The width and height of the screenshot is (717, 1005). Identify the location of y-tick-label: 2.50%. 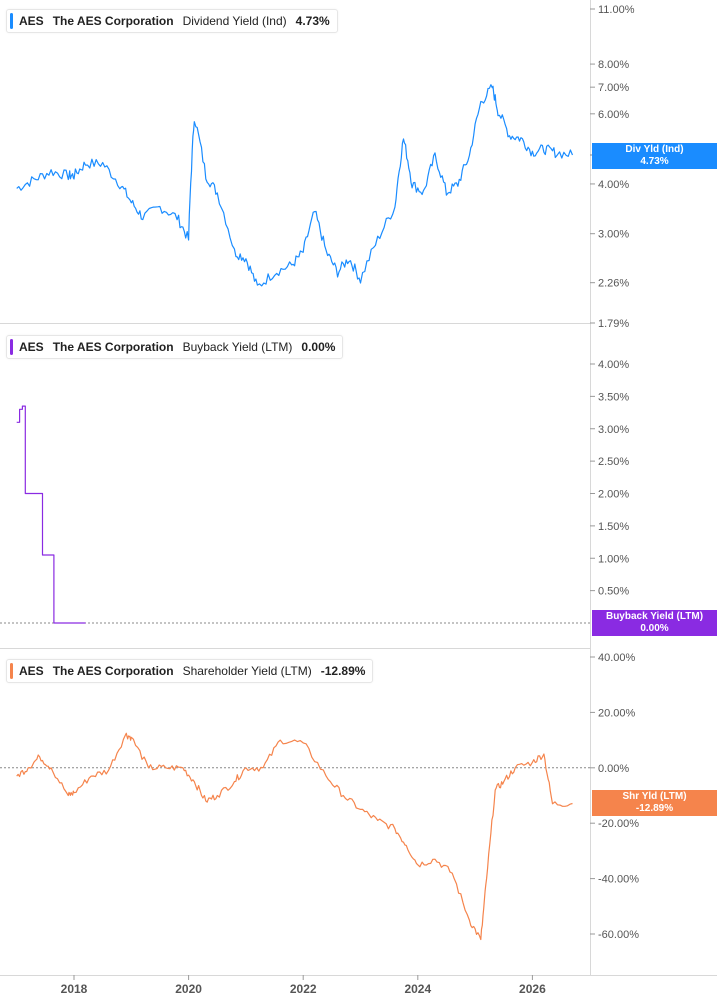
(613, 462).